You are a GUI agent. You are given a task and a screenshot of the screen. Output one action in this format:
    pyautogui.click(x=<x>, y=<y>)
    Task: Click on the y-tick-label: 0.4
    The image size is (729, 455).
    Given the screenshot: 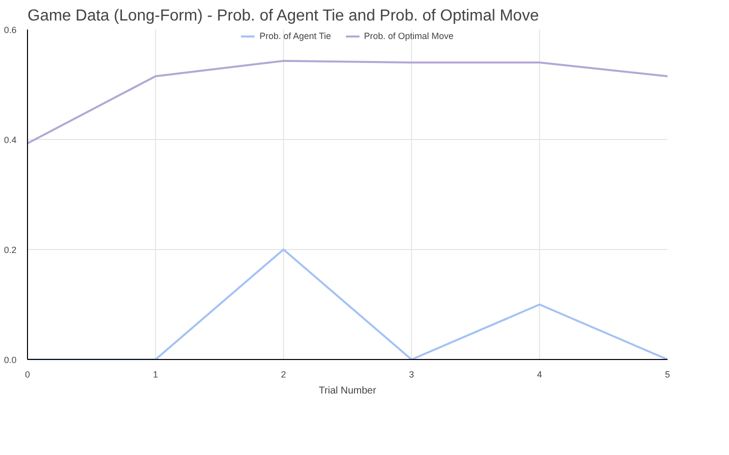 What is the action you would take?
    pyautogui.click(x=10, y=140)
    